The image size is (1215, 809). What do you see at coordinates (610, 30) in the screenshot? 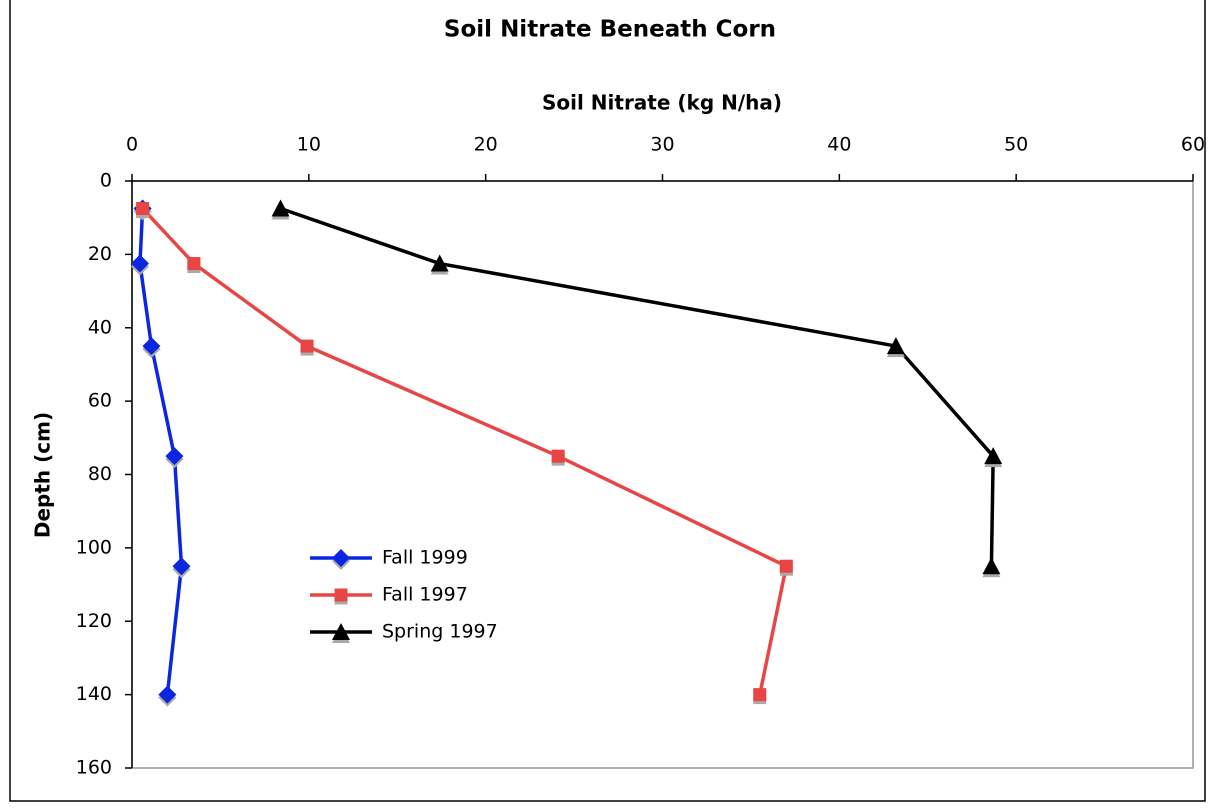
I see `chart-title: Soil Nitrate Beneath Corn` at bounding box center [610, 30].